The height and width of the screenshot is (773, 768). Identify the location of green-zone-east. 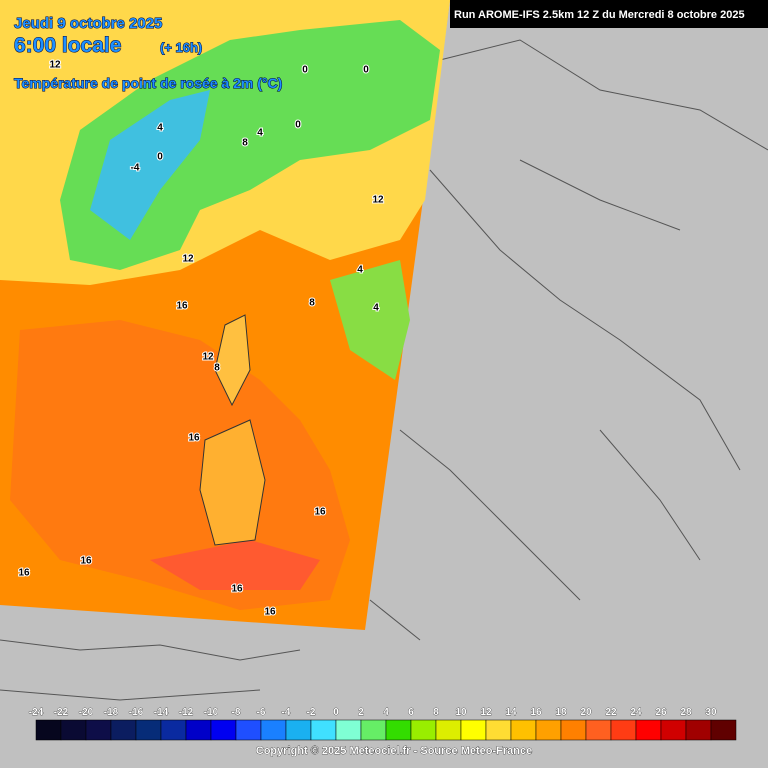
(370, 320).